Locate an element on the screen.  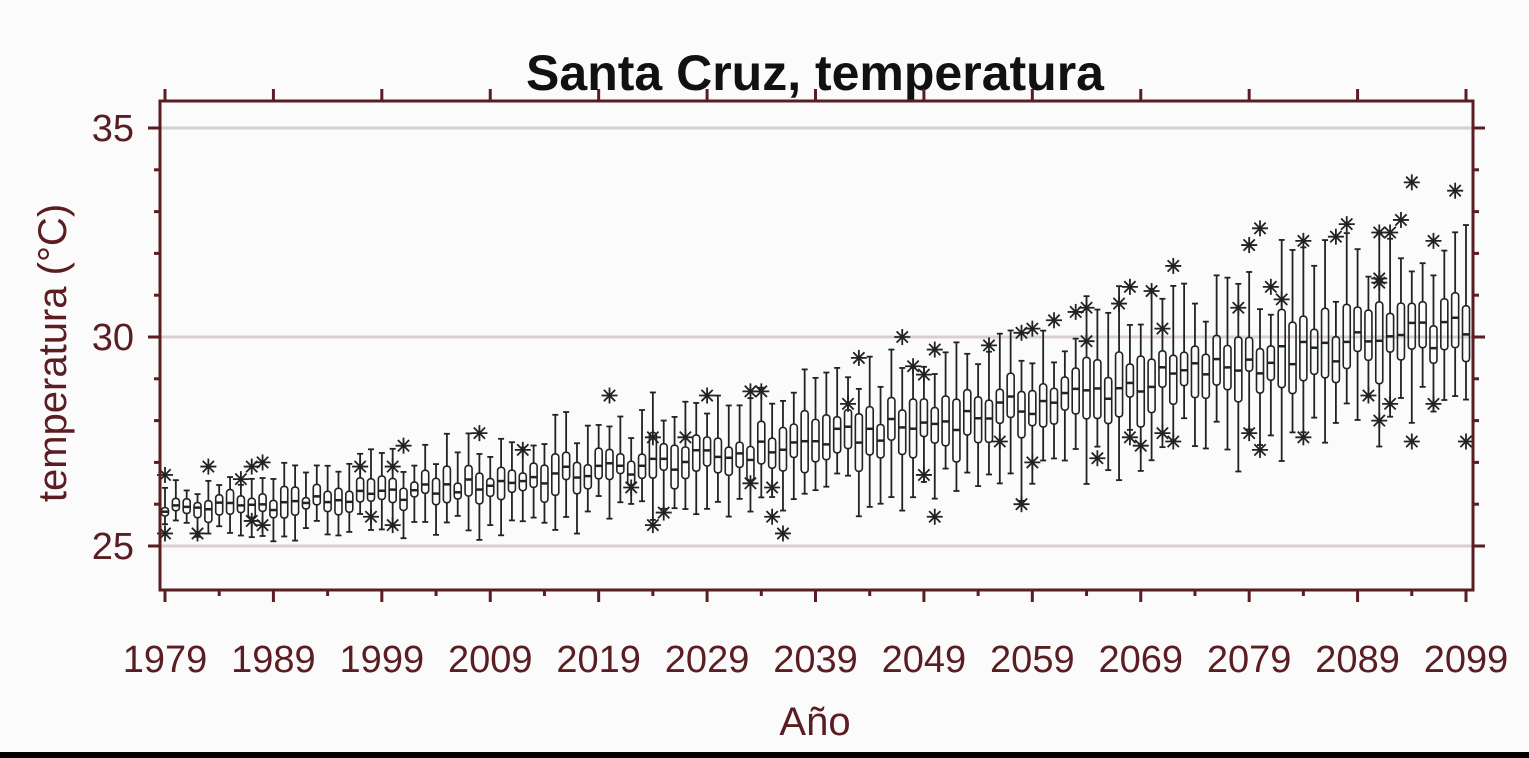
y-tick-label: 25 is located at coordinates (113, 547).